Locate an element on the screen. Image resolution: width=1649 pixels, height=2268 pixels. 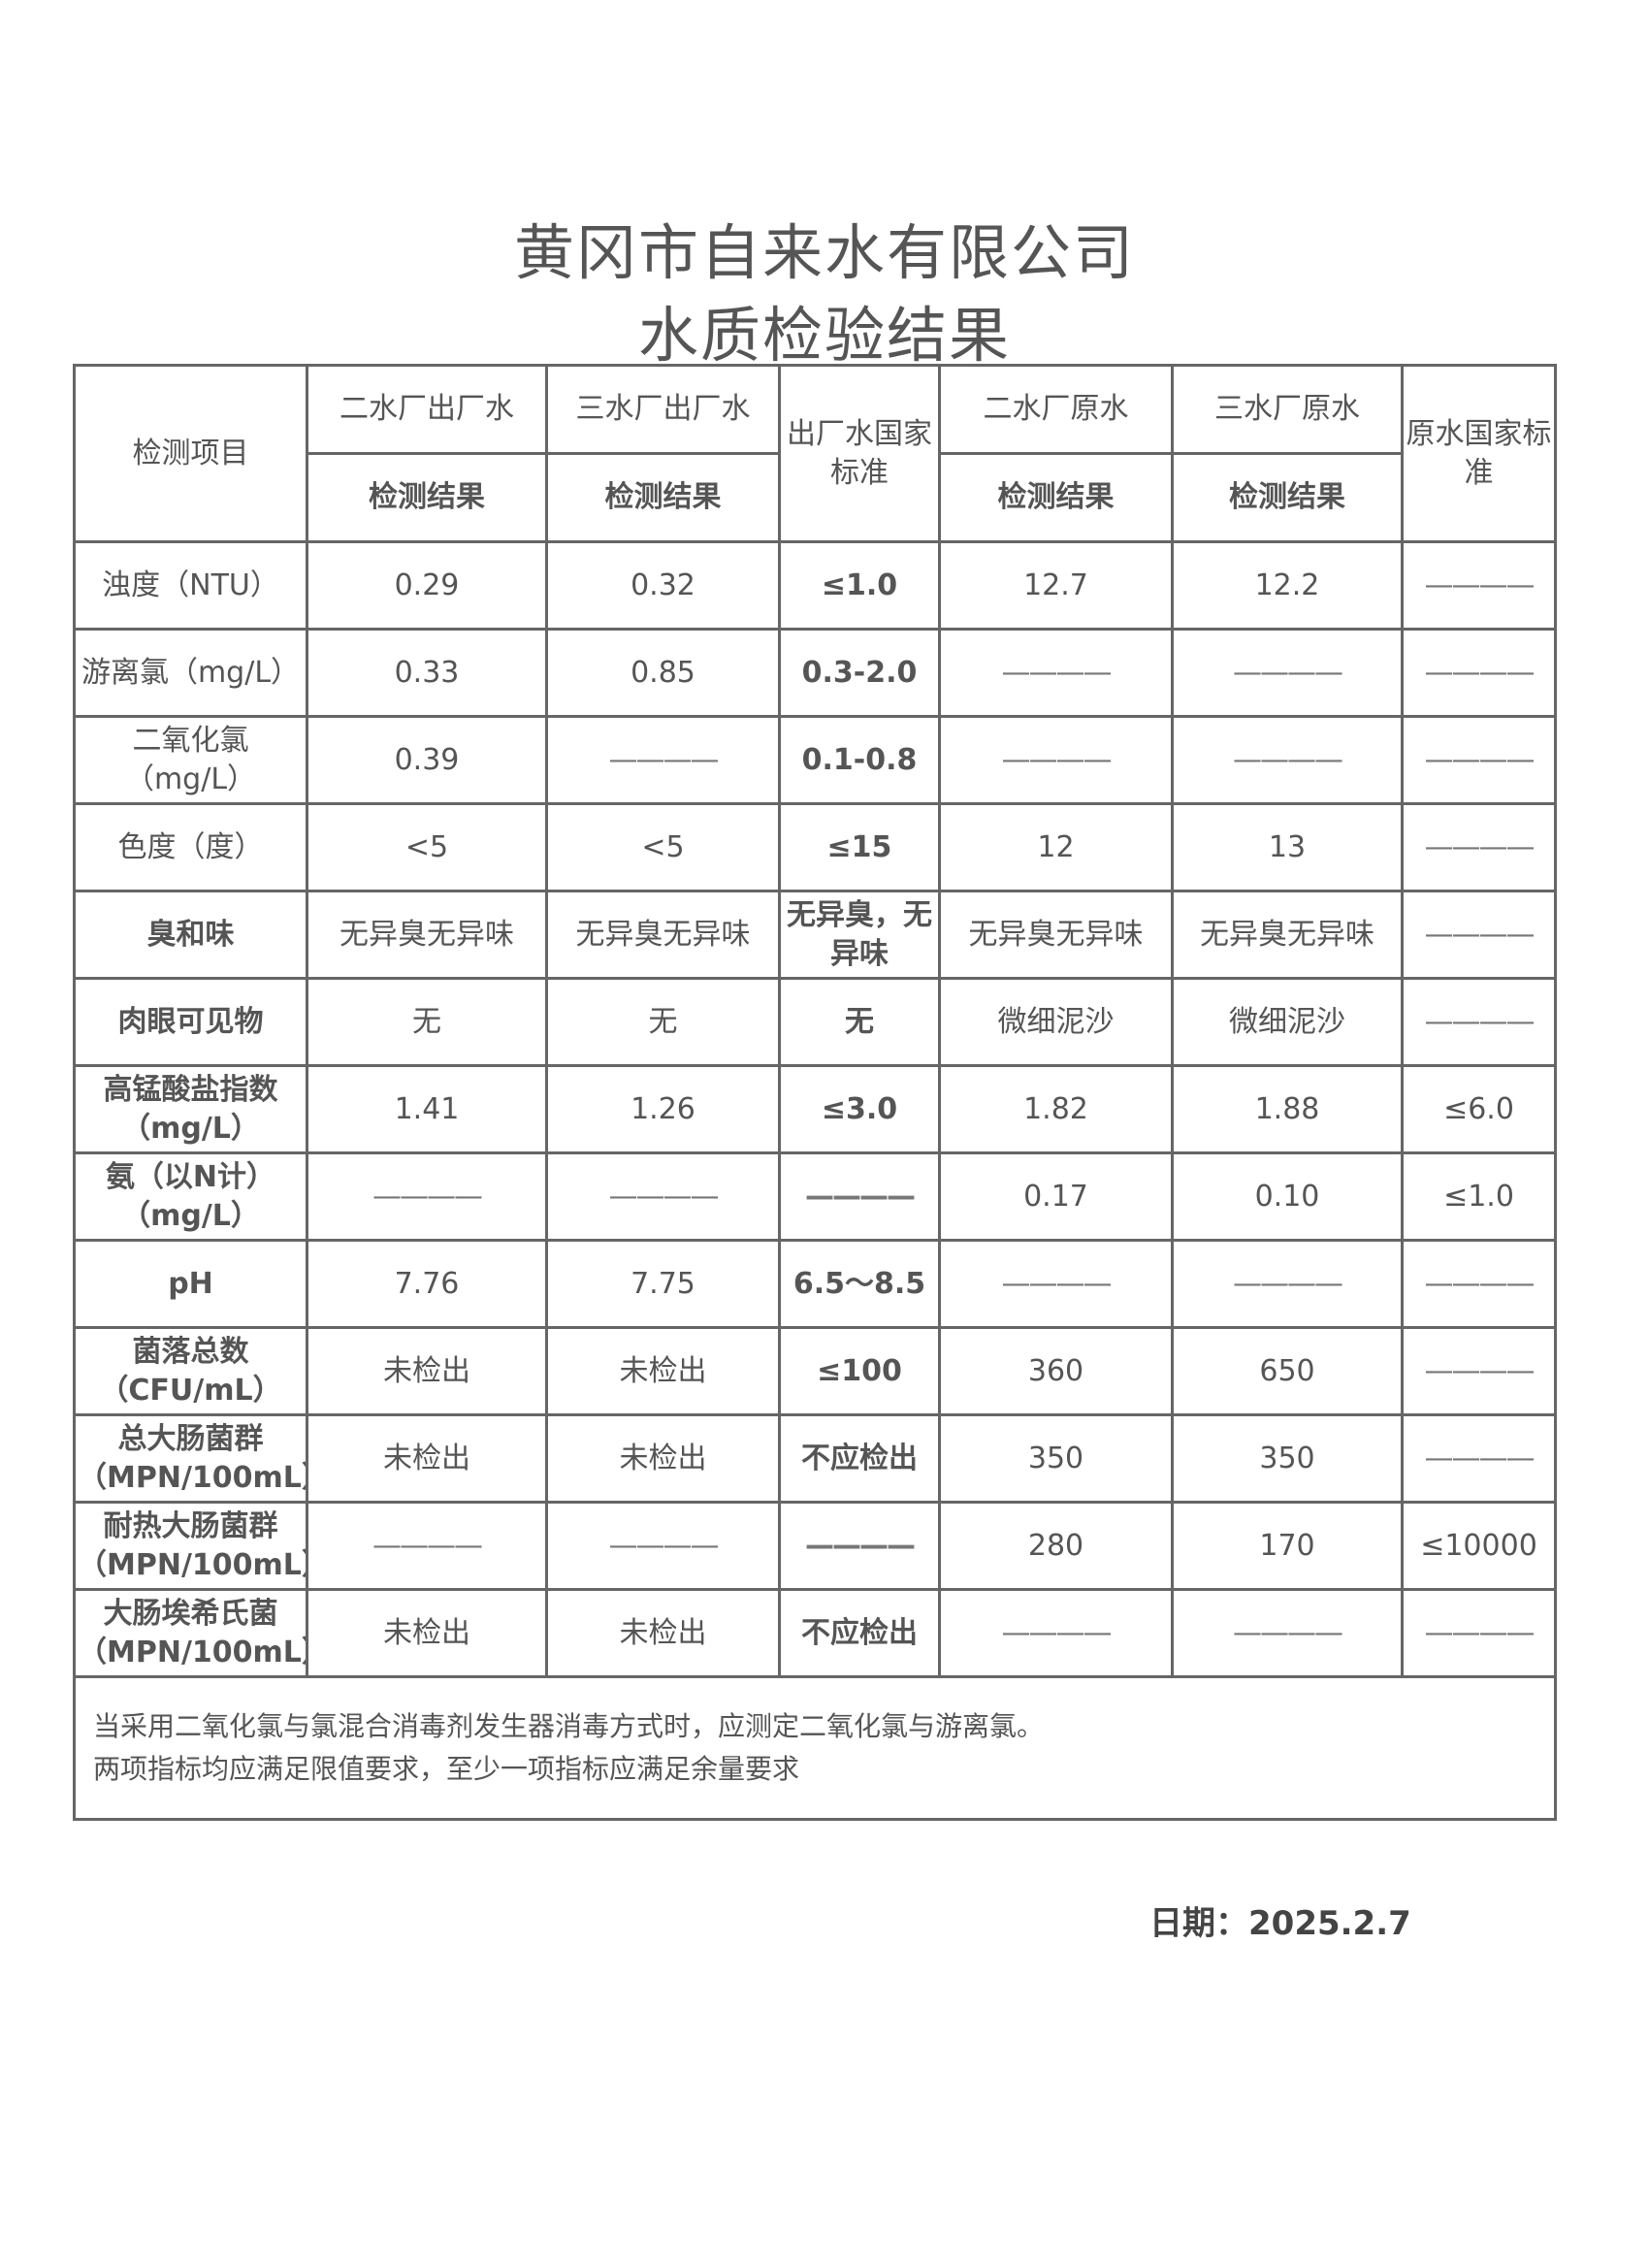
header-item: 检测项目 is located at coordinates (190, 453).